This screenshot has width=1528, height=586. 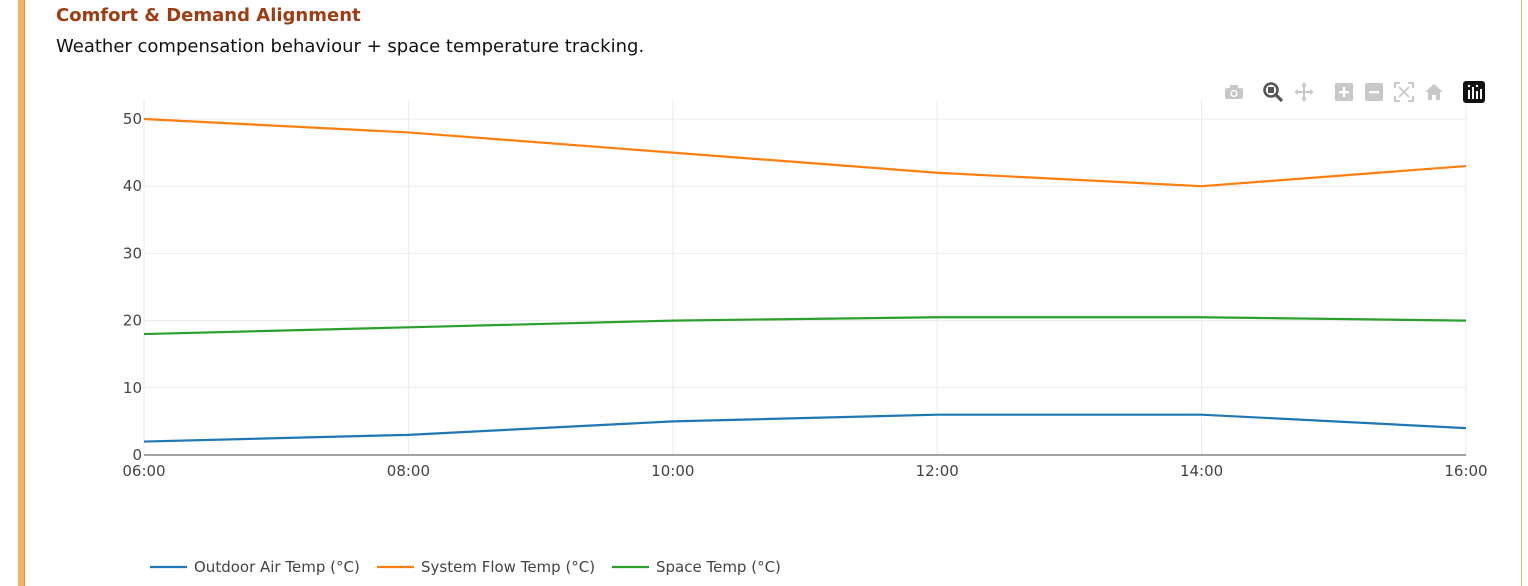 What do you see at coordinates (1434, 92) in the screenshot?
I see `reset-axes-icon` at bounding box center [1434, 92].